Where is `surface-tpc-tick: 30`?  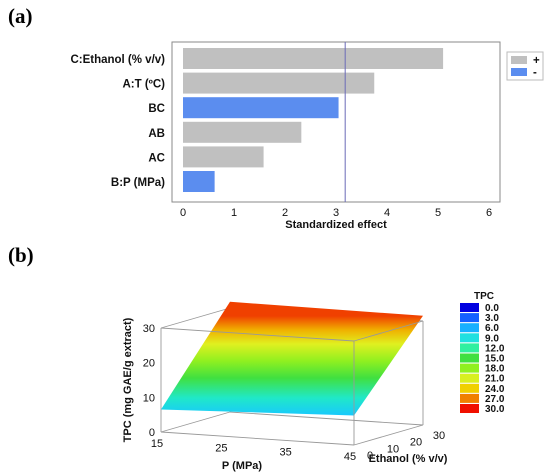 surface-tpc-tick: 30 is located at coordinates (149, 329).